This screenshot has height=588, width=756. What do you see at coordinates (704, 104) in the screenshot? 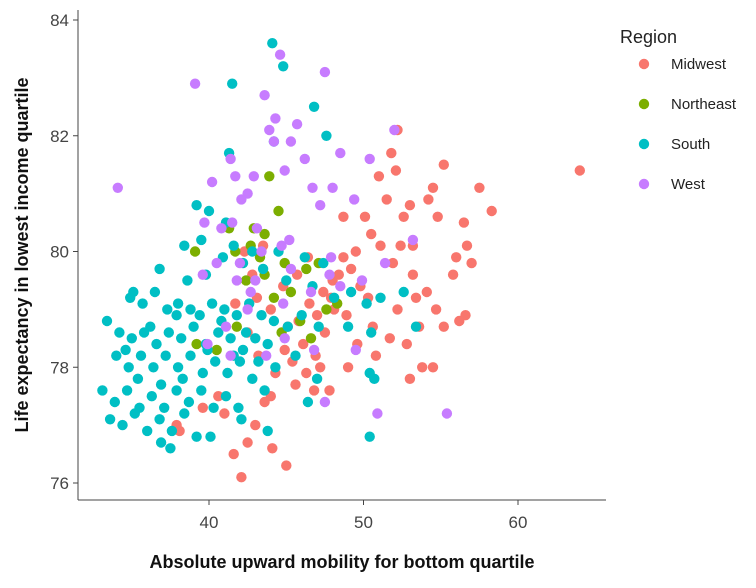
I see `legend-label: Northeast` at bounding box center [704, 104].